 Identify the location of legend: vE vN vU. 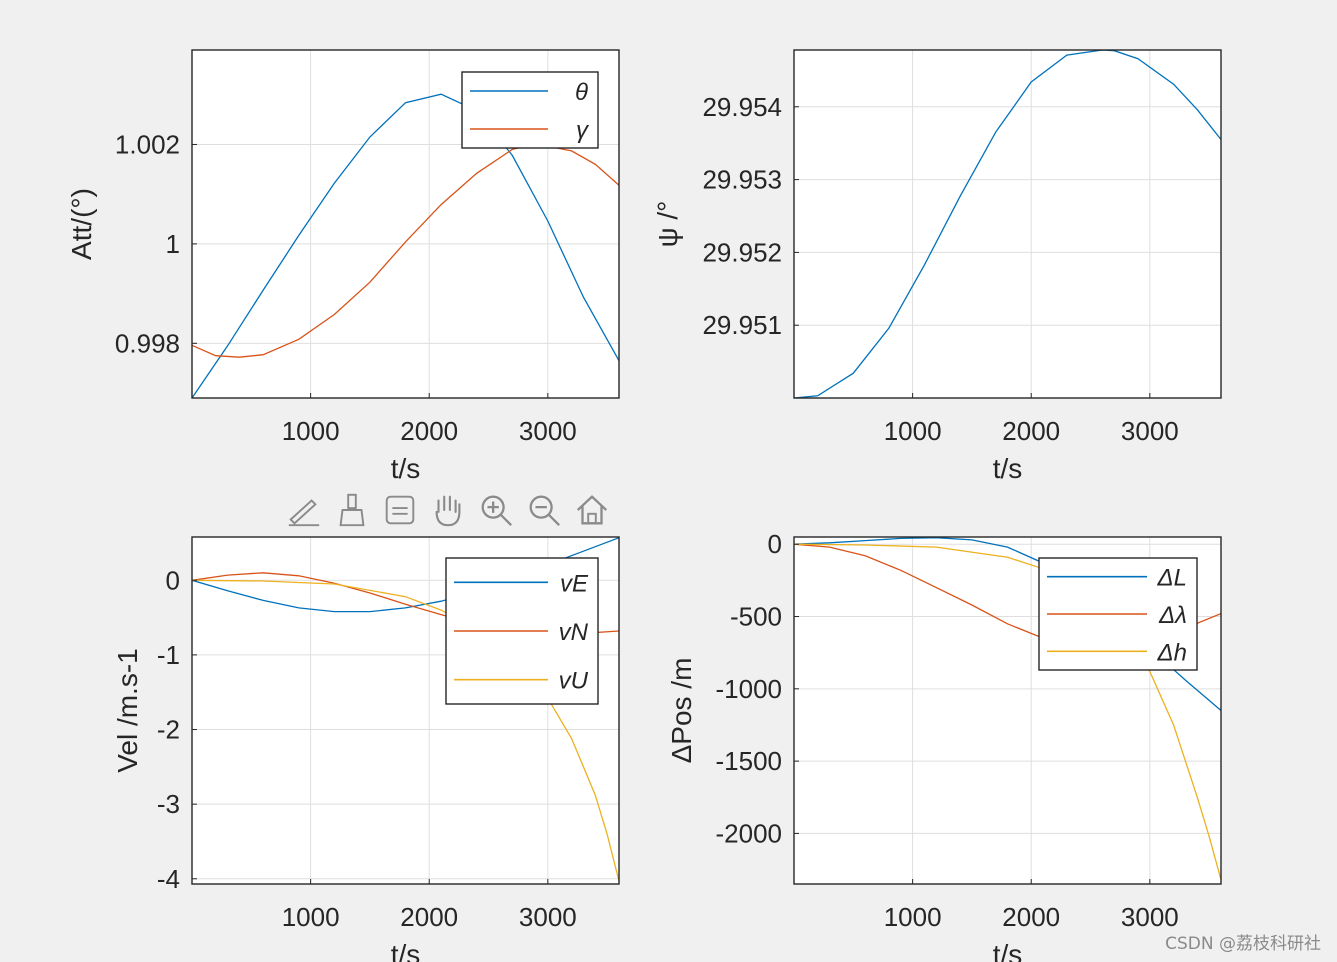
(522, 631).